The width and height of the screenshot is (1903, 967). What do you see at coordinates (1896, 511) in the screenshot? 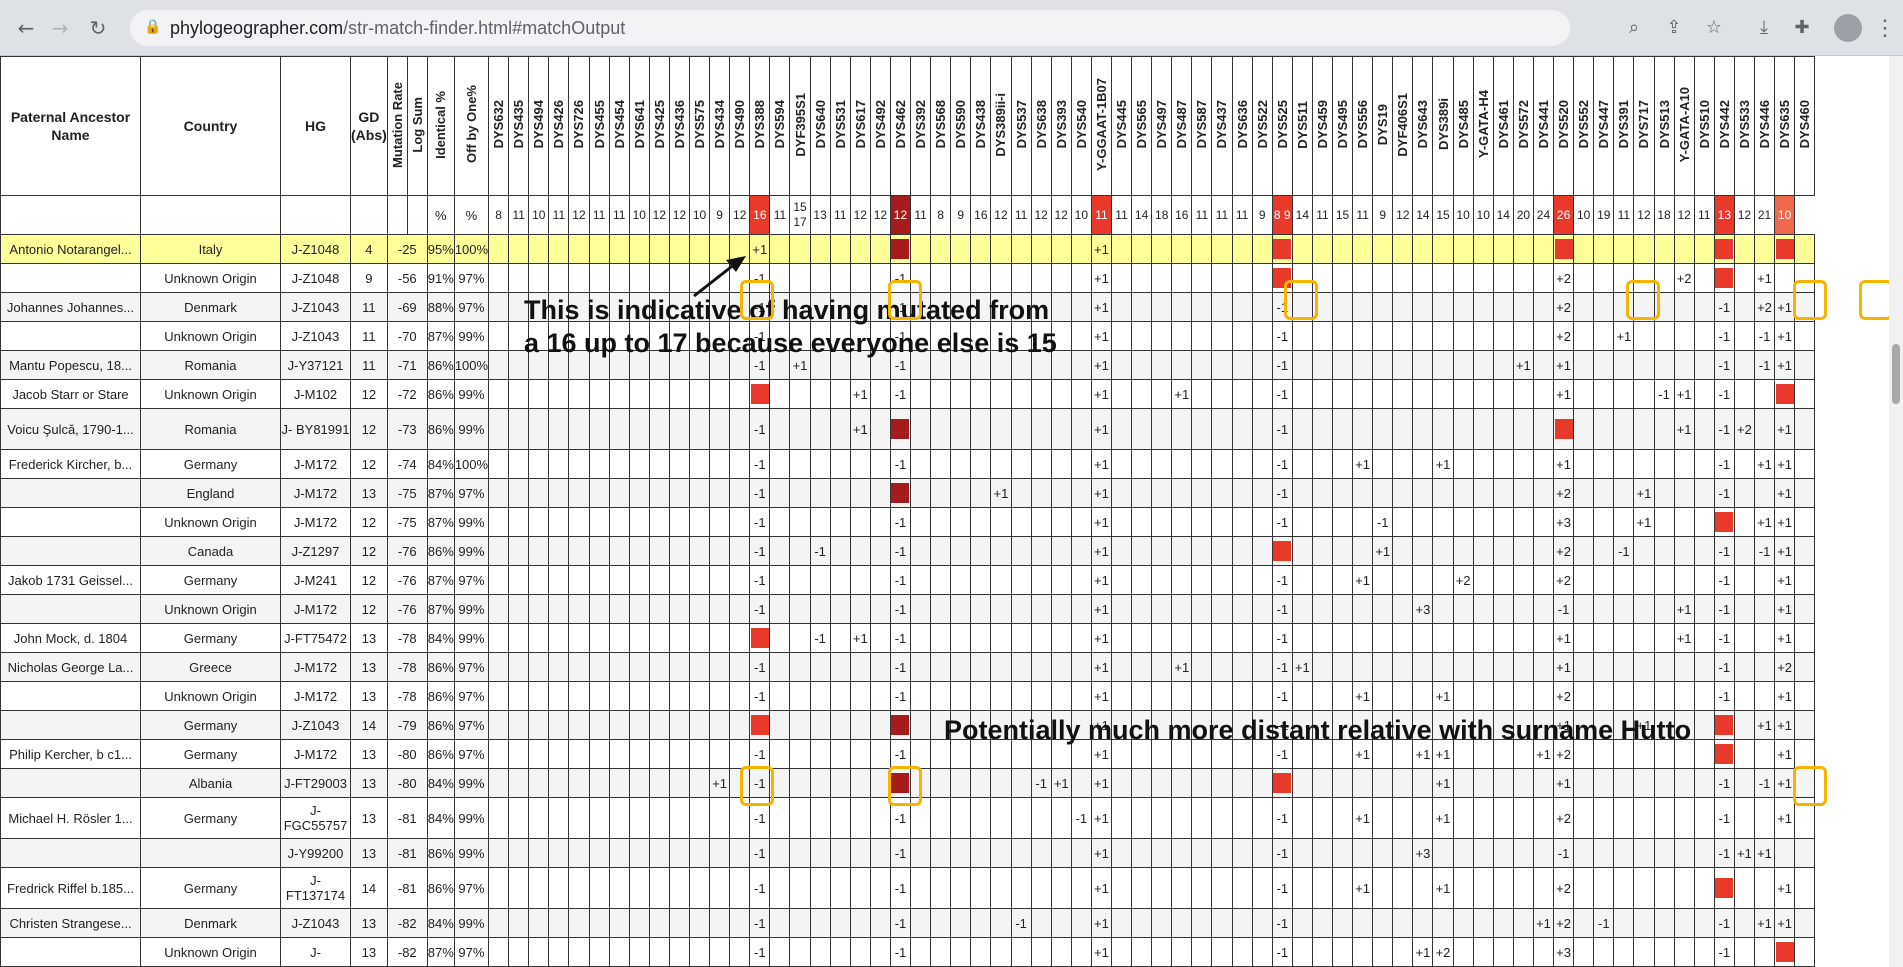
I see `vertical-scrollbar` at bounding box center [1896, 511].